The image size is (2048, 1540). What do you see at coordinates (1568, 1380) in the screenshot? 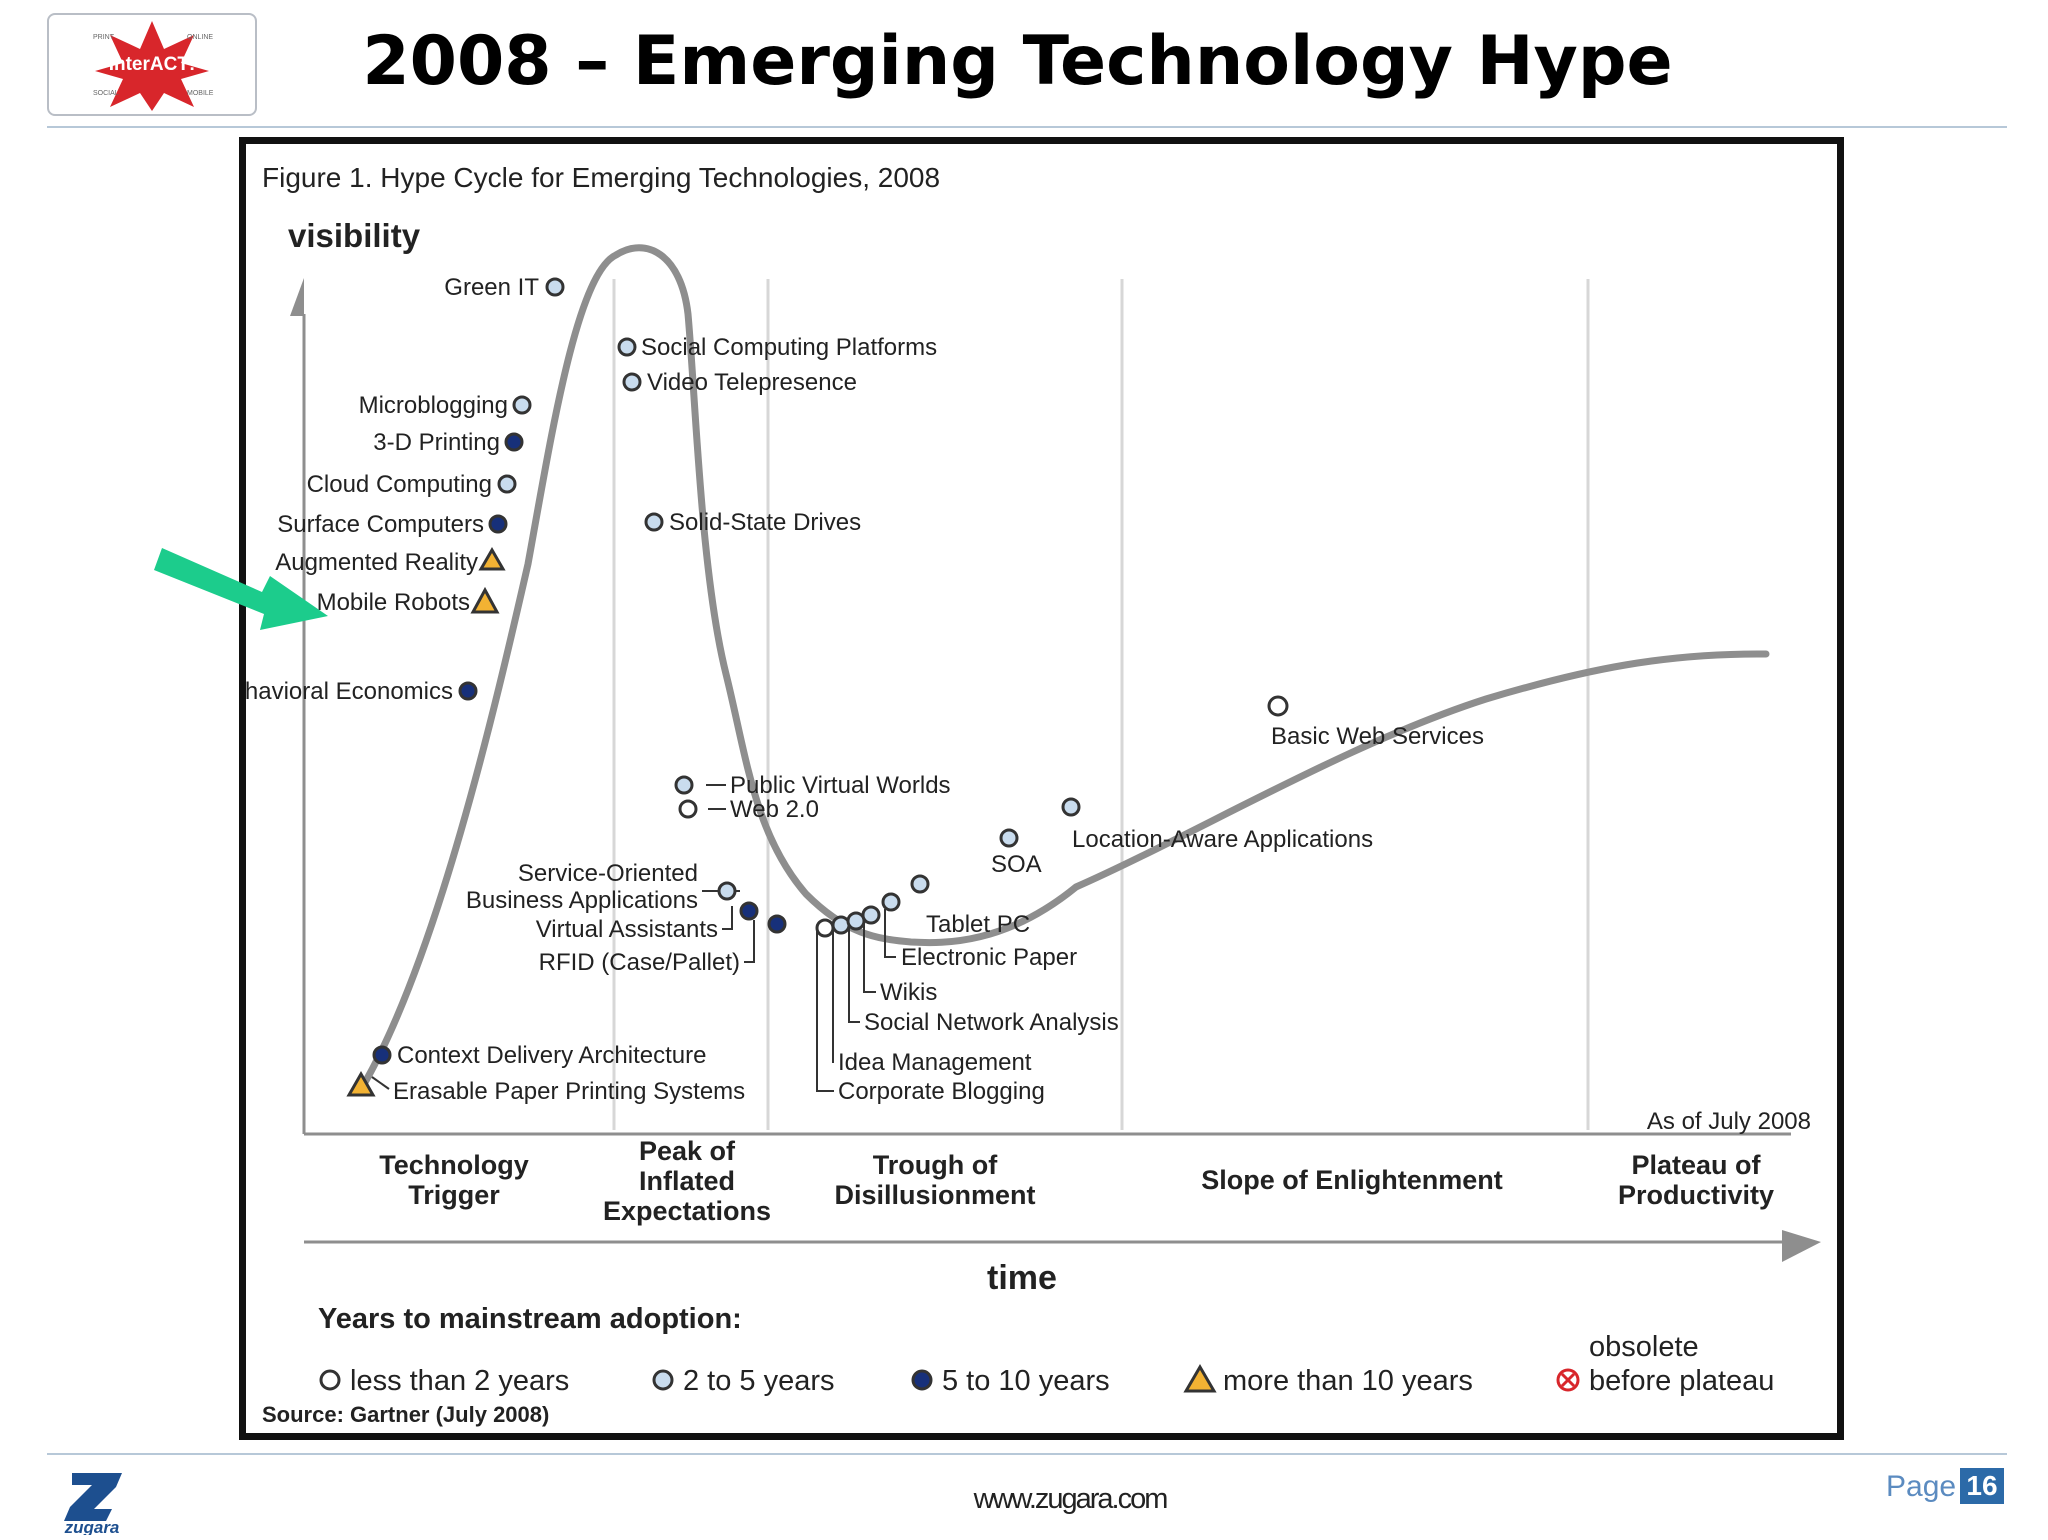
I see `legend-crossed-circle-icon` at bounding box center [1568, 1380].